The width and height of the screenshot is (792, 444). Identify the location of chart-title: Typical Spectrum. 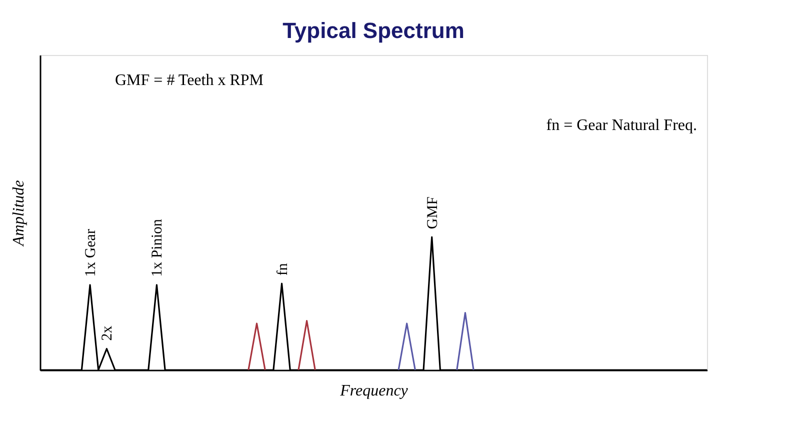
(373, 30).